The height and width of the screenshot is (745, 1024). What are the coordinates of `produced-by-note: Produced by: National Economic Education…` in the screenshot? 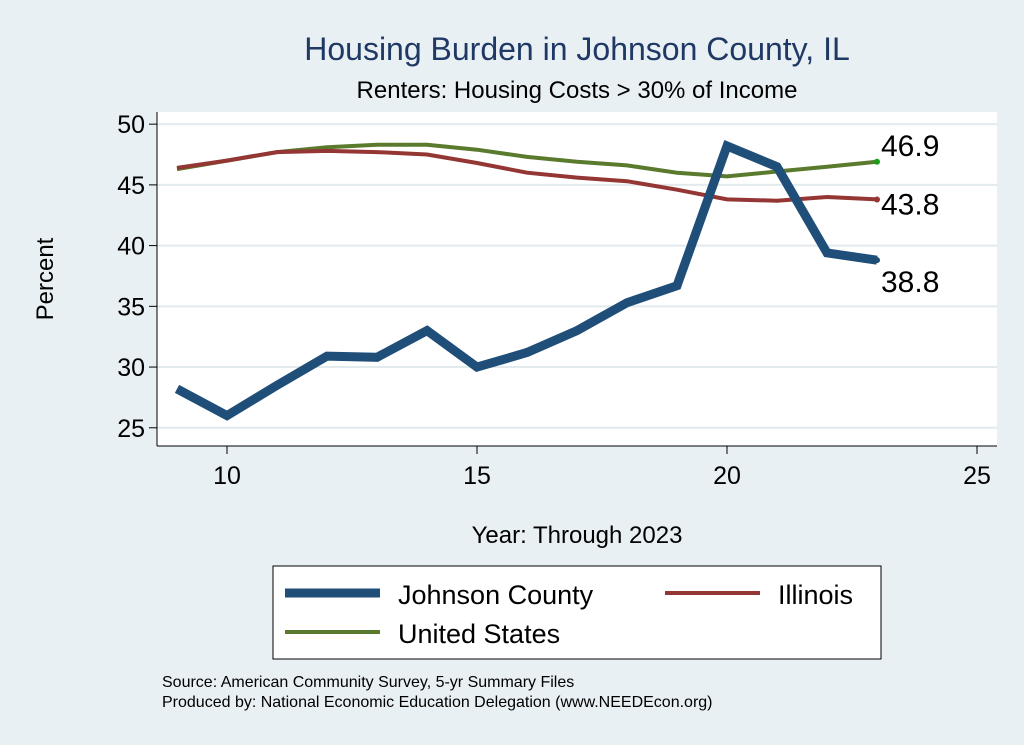 It's located at (437, 702).